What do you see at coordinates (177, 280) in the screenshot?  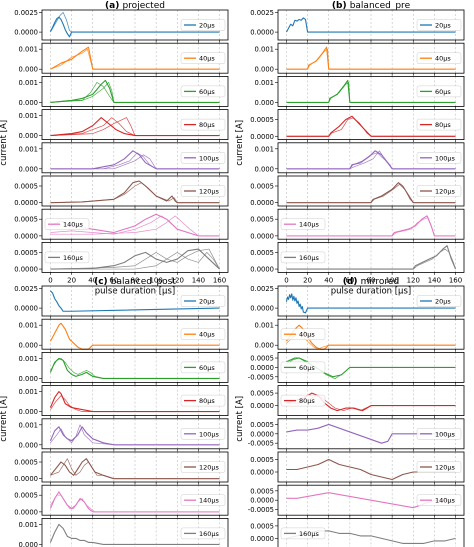 I see `x-tick-label: 120` at bounding box center [177, 280].